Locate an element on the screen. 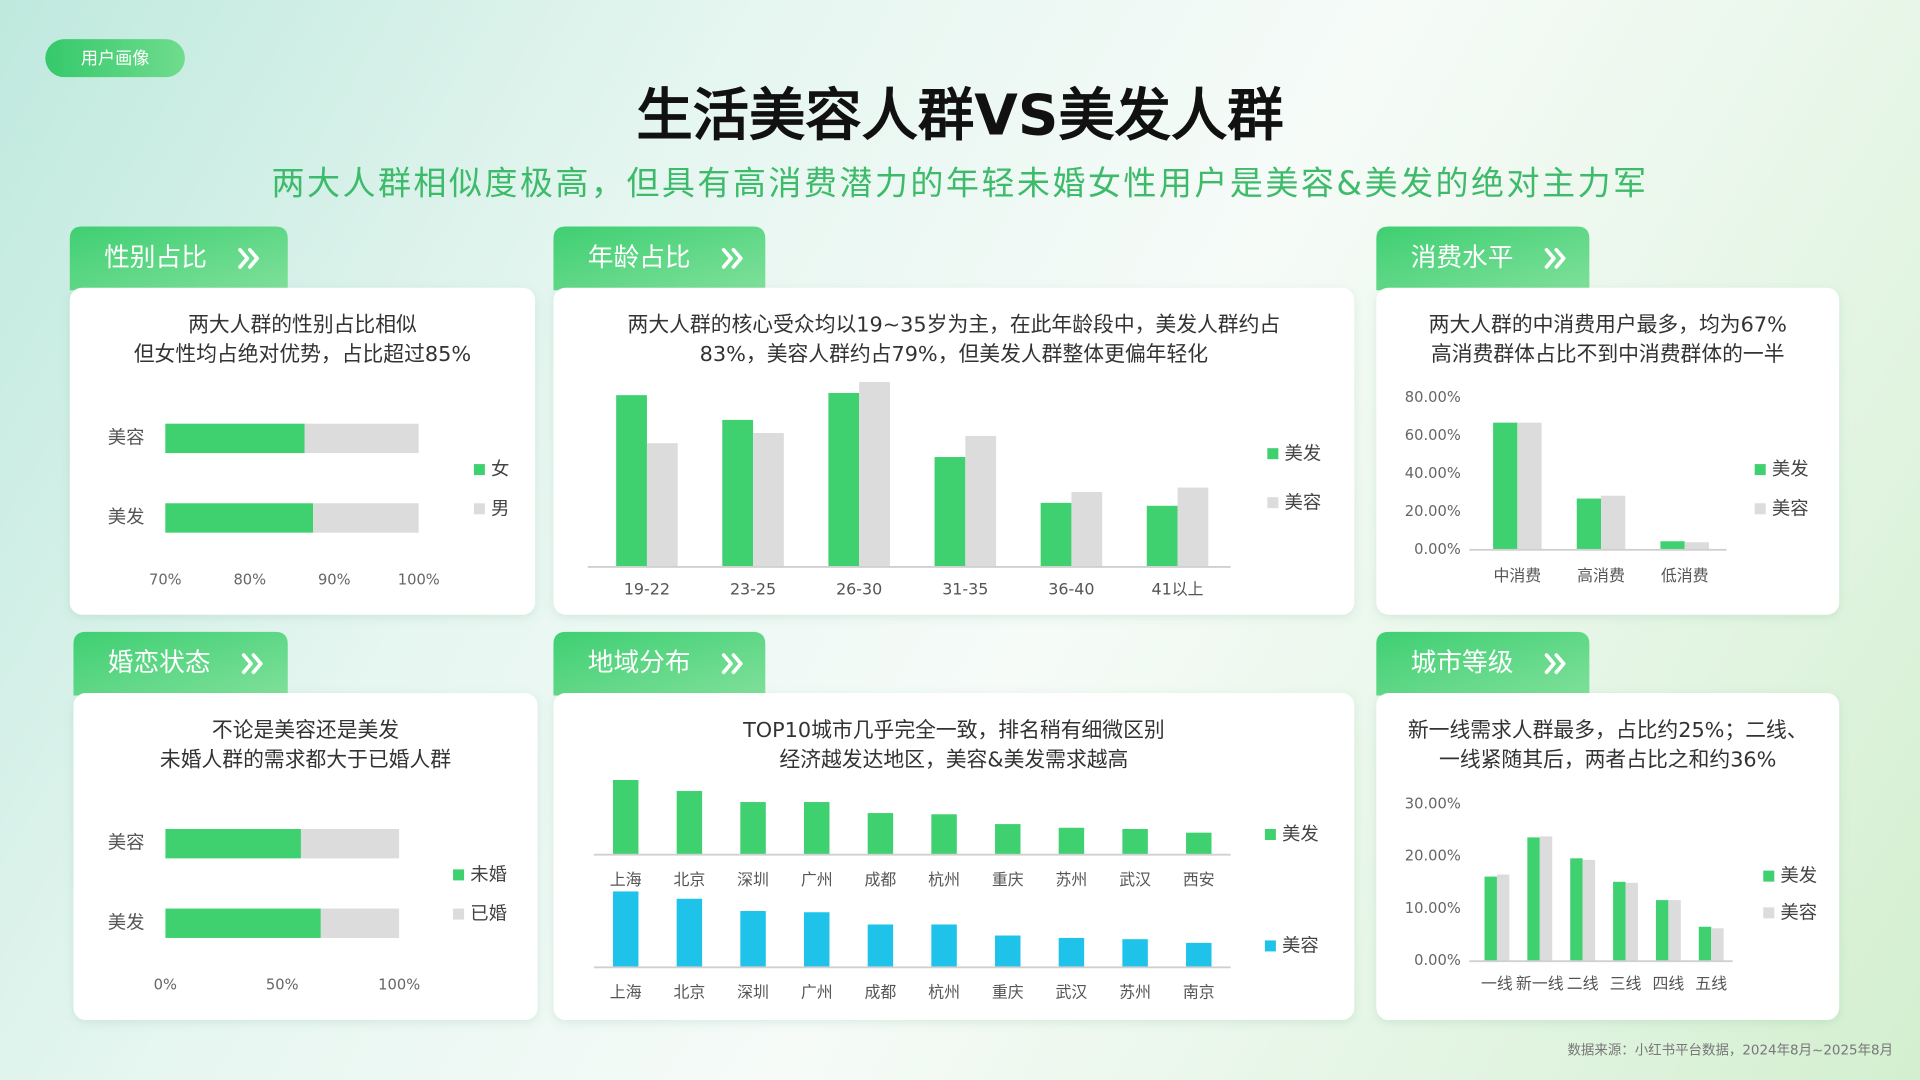  x-tick-label: 90% is located at coordinates (334, 579).